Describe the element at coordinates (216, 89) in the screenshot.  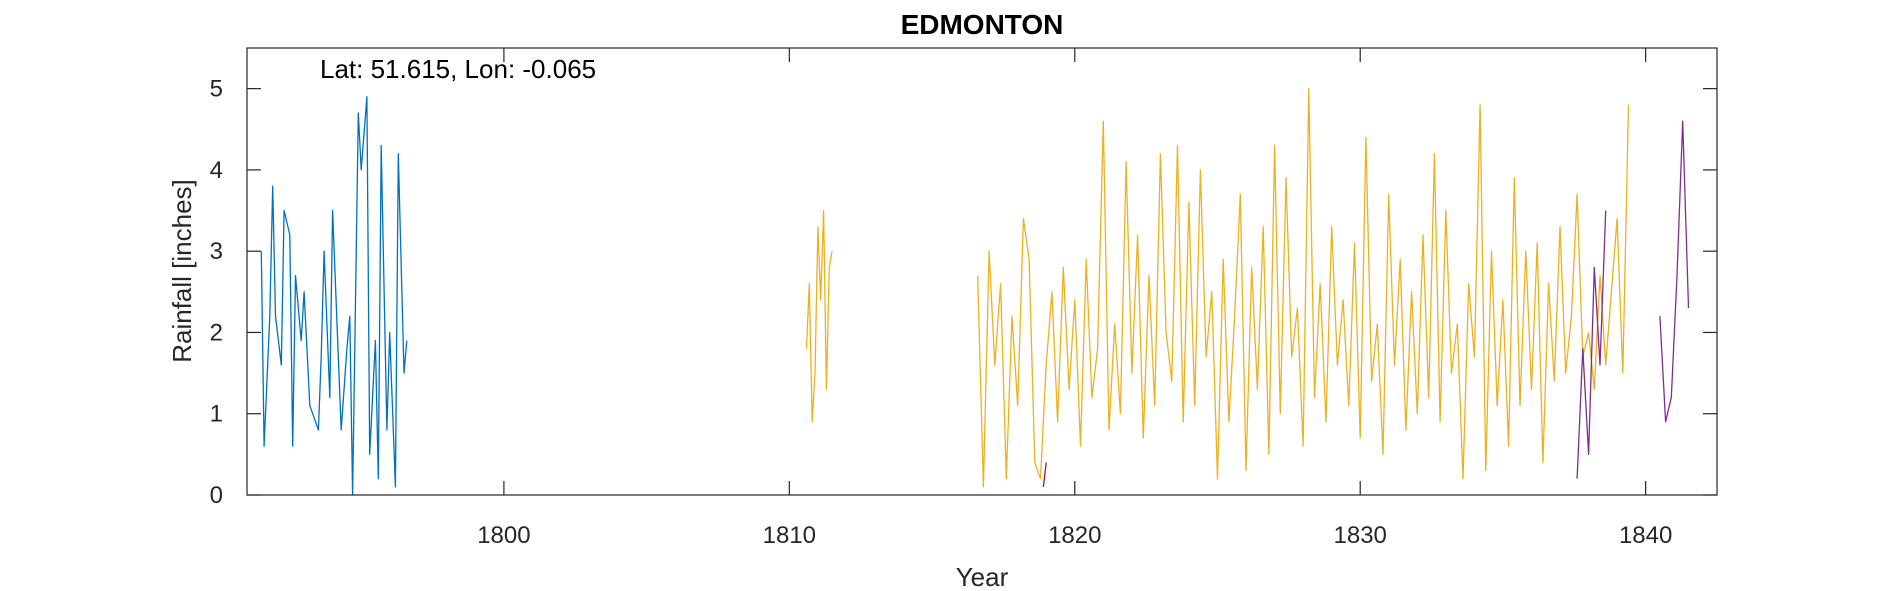
I see `y-tick-label: 5` at that location.